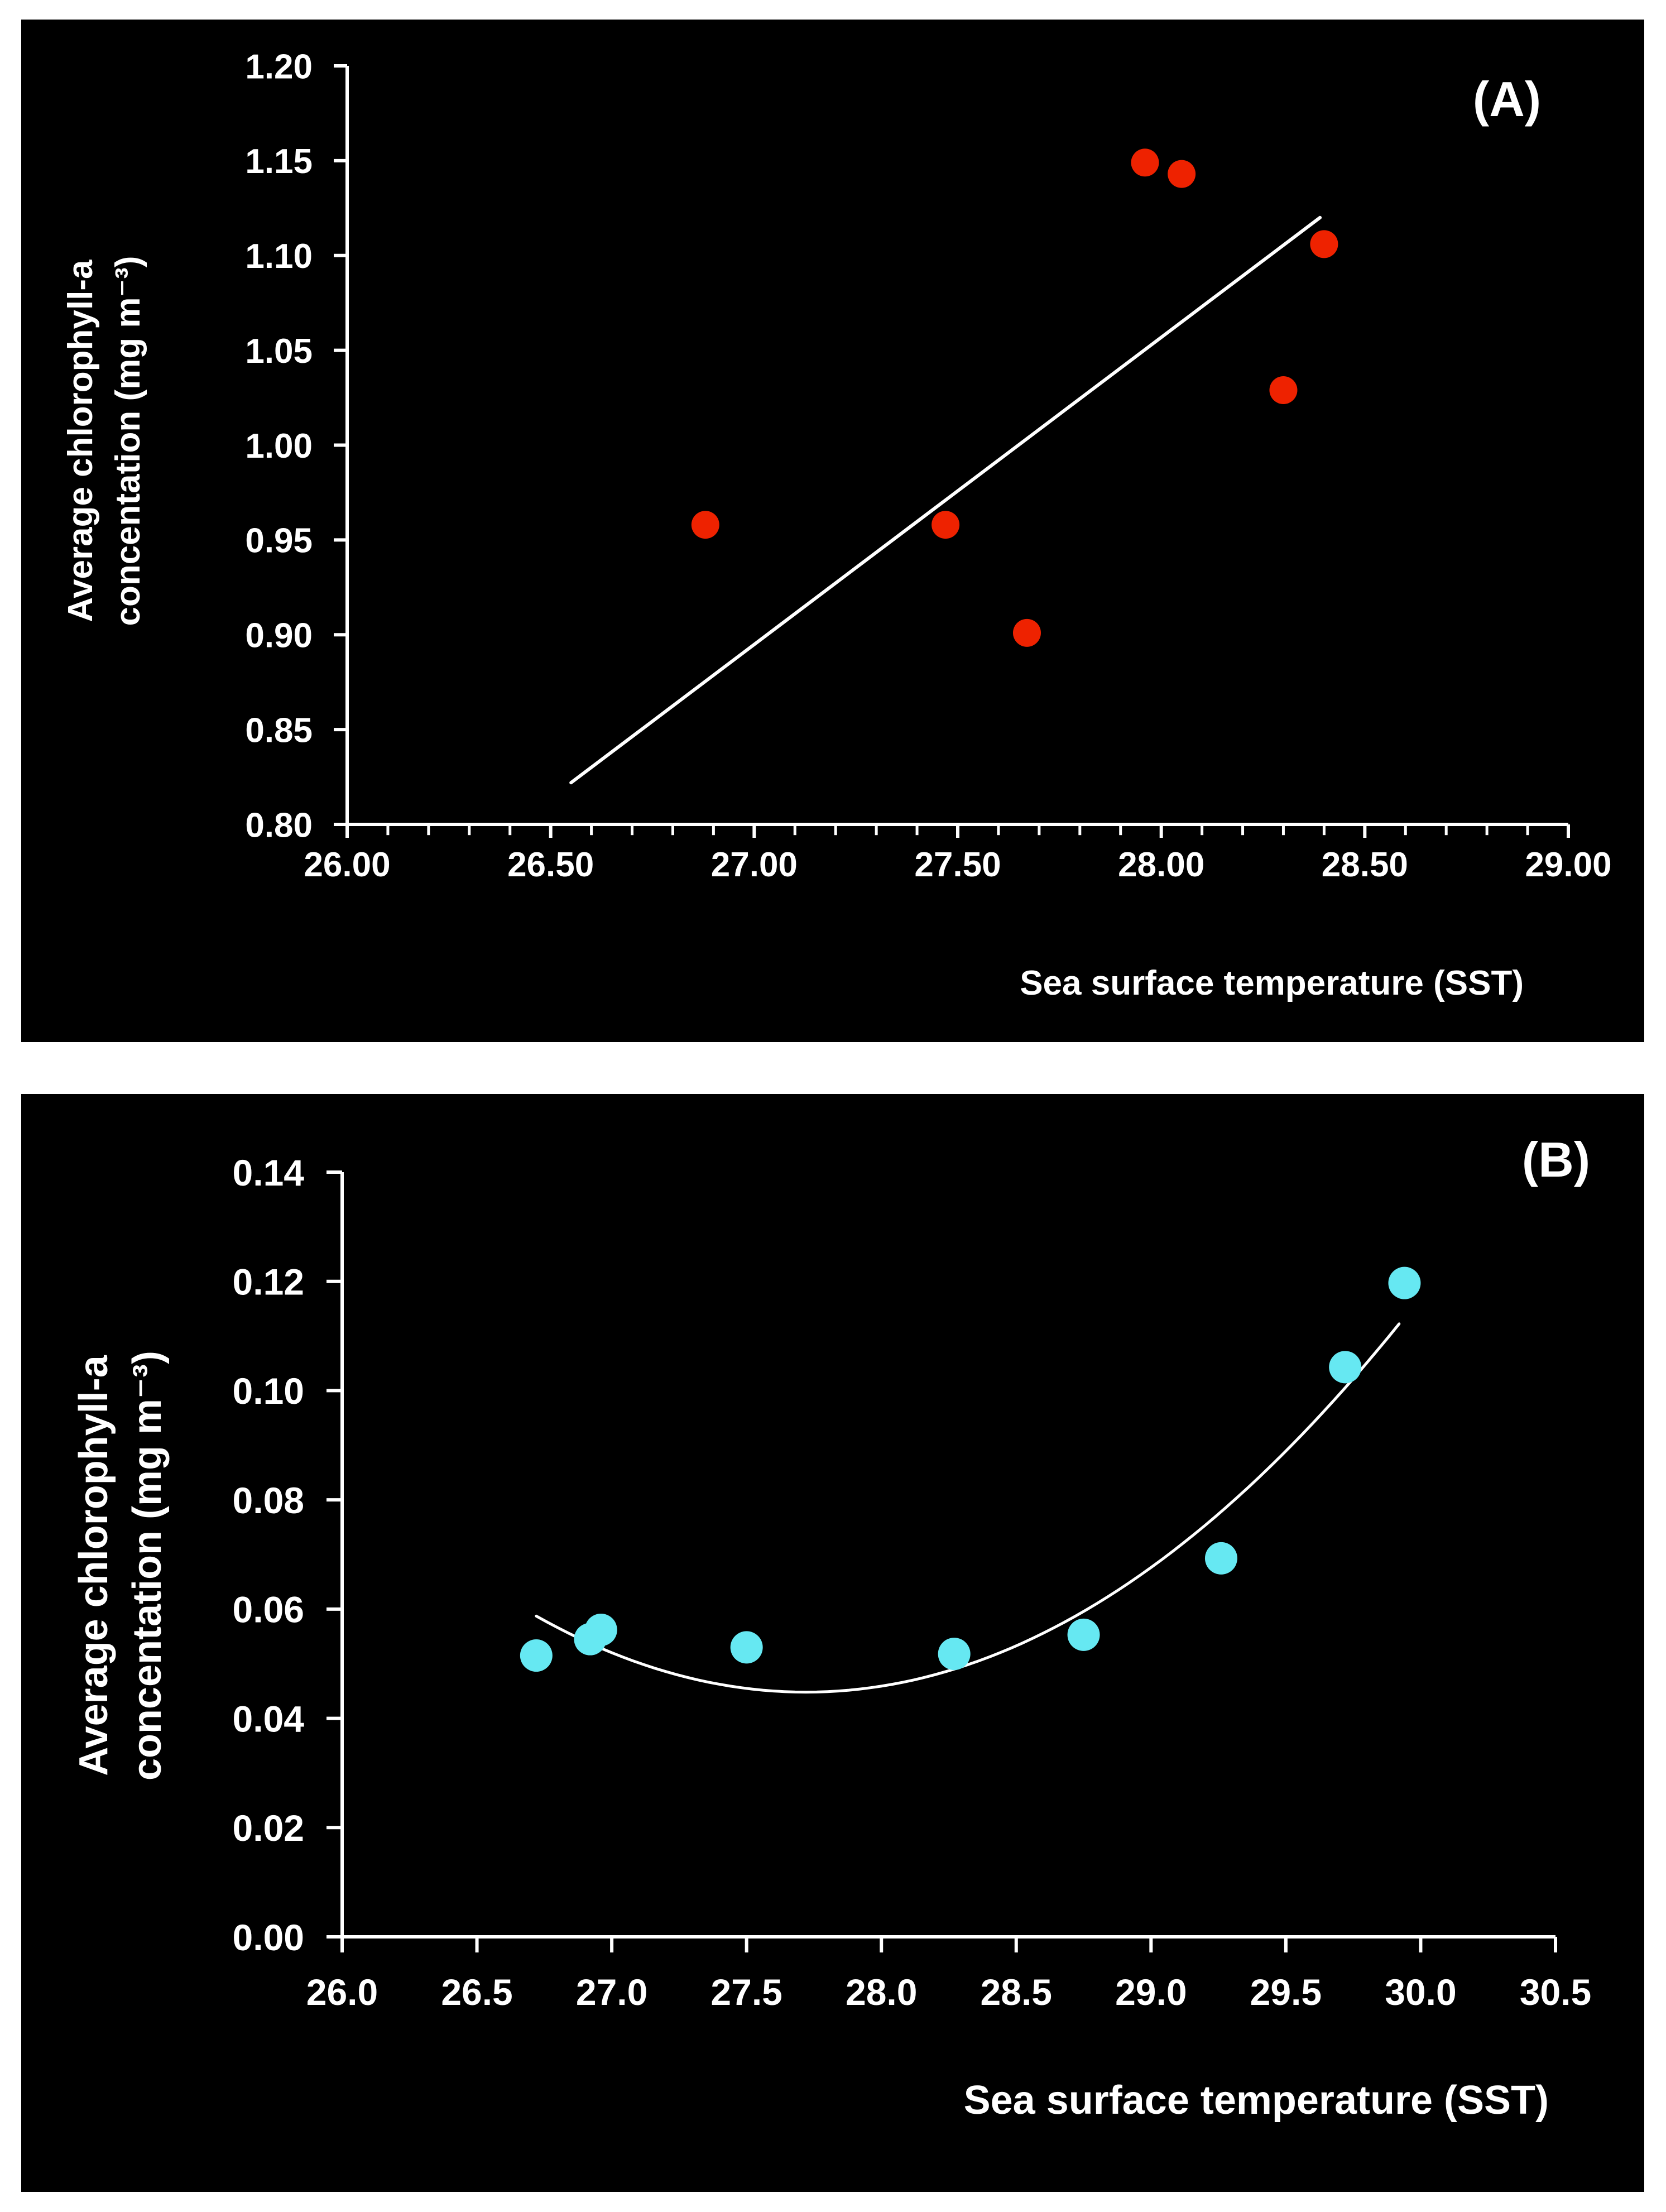 The height and width of the screenshot is (2212, 1666). What do you see at coordinates (1507, 99) in the screenshot?
I see `panel-a-label: (A)` at bounding box center [1507, 99].